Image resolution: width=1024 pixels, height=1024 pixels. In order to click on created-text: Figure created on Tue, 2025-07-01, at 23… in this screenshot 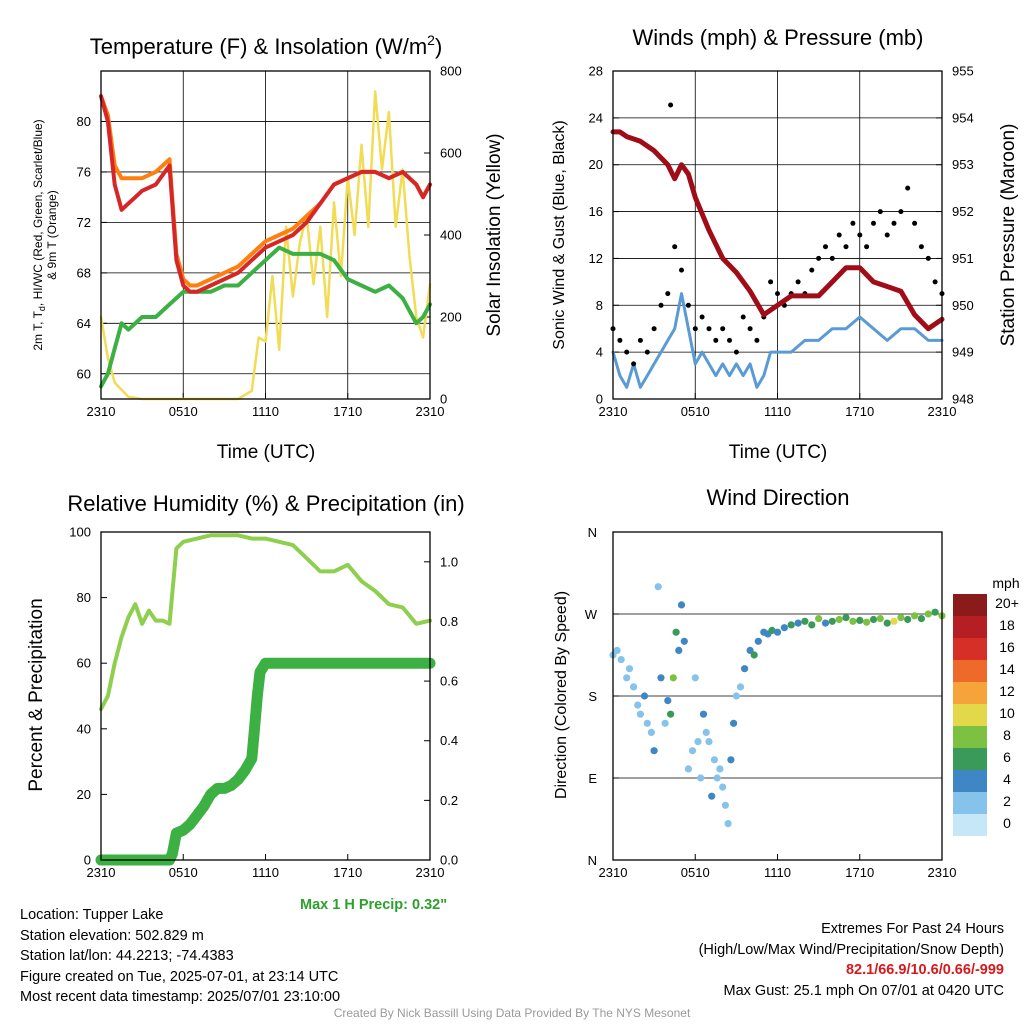, I will do `click(179, 976)`.